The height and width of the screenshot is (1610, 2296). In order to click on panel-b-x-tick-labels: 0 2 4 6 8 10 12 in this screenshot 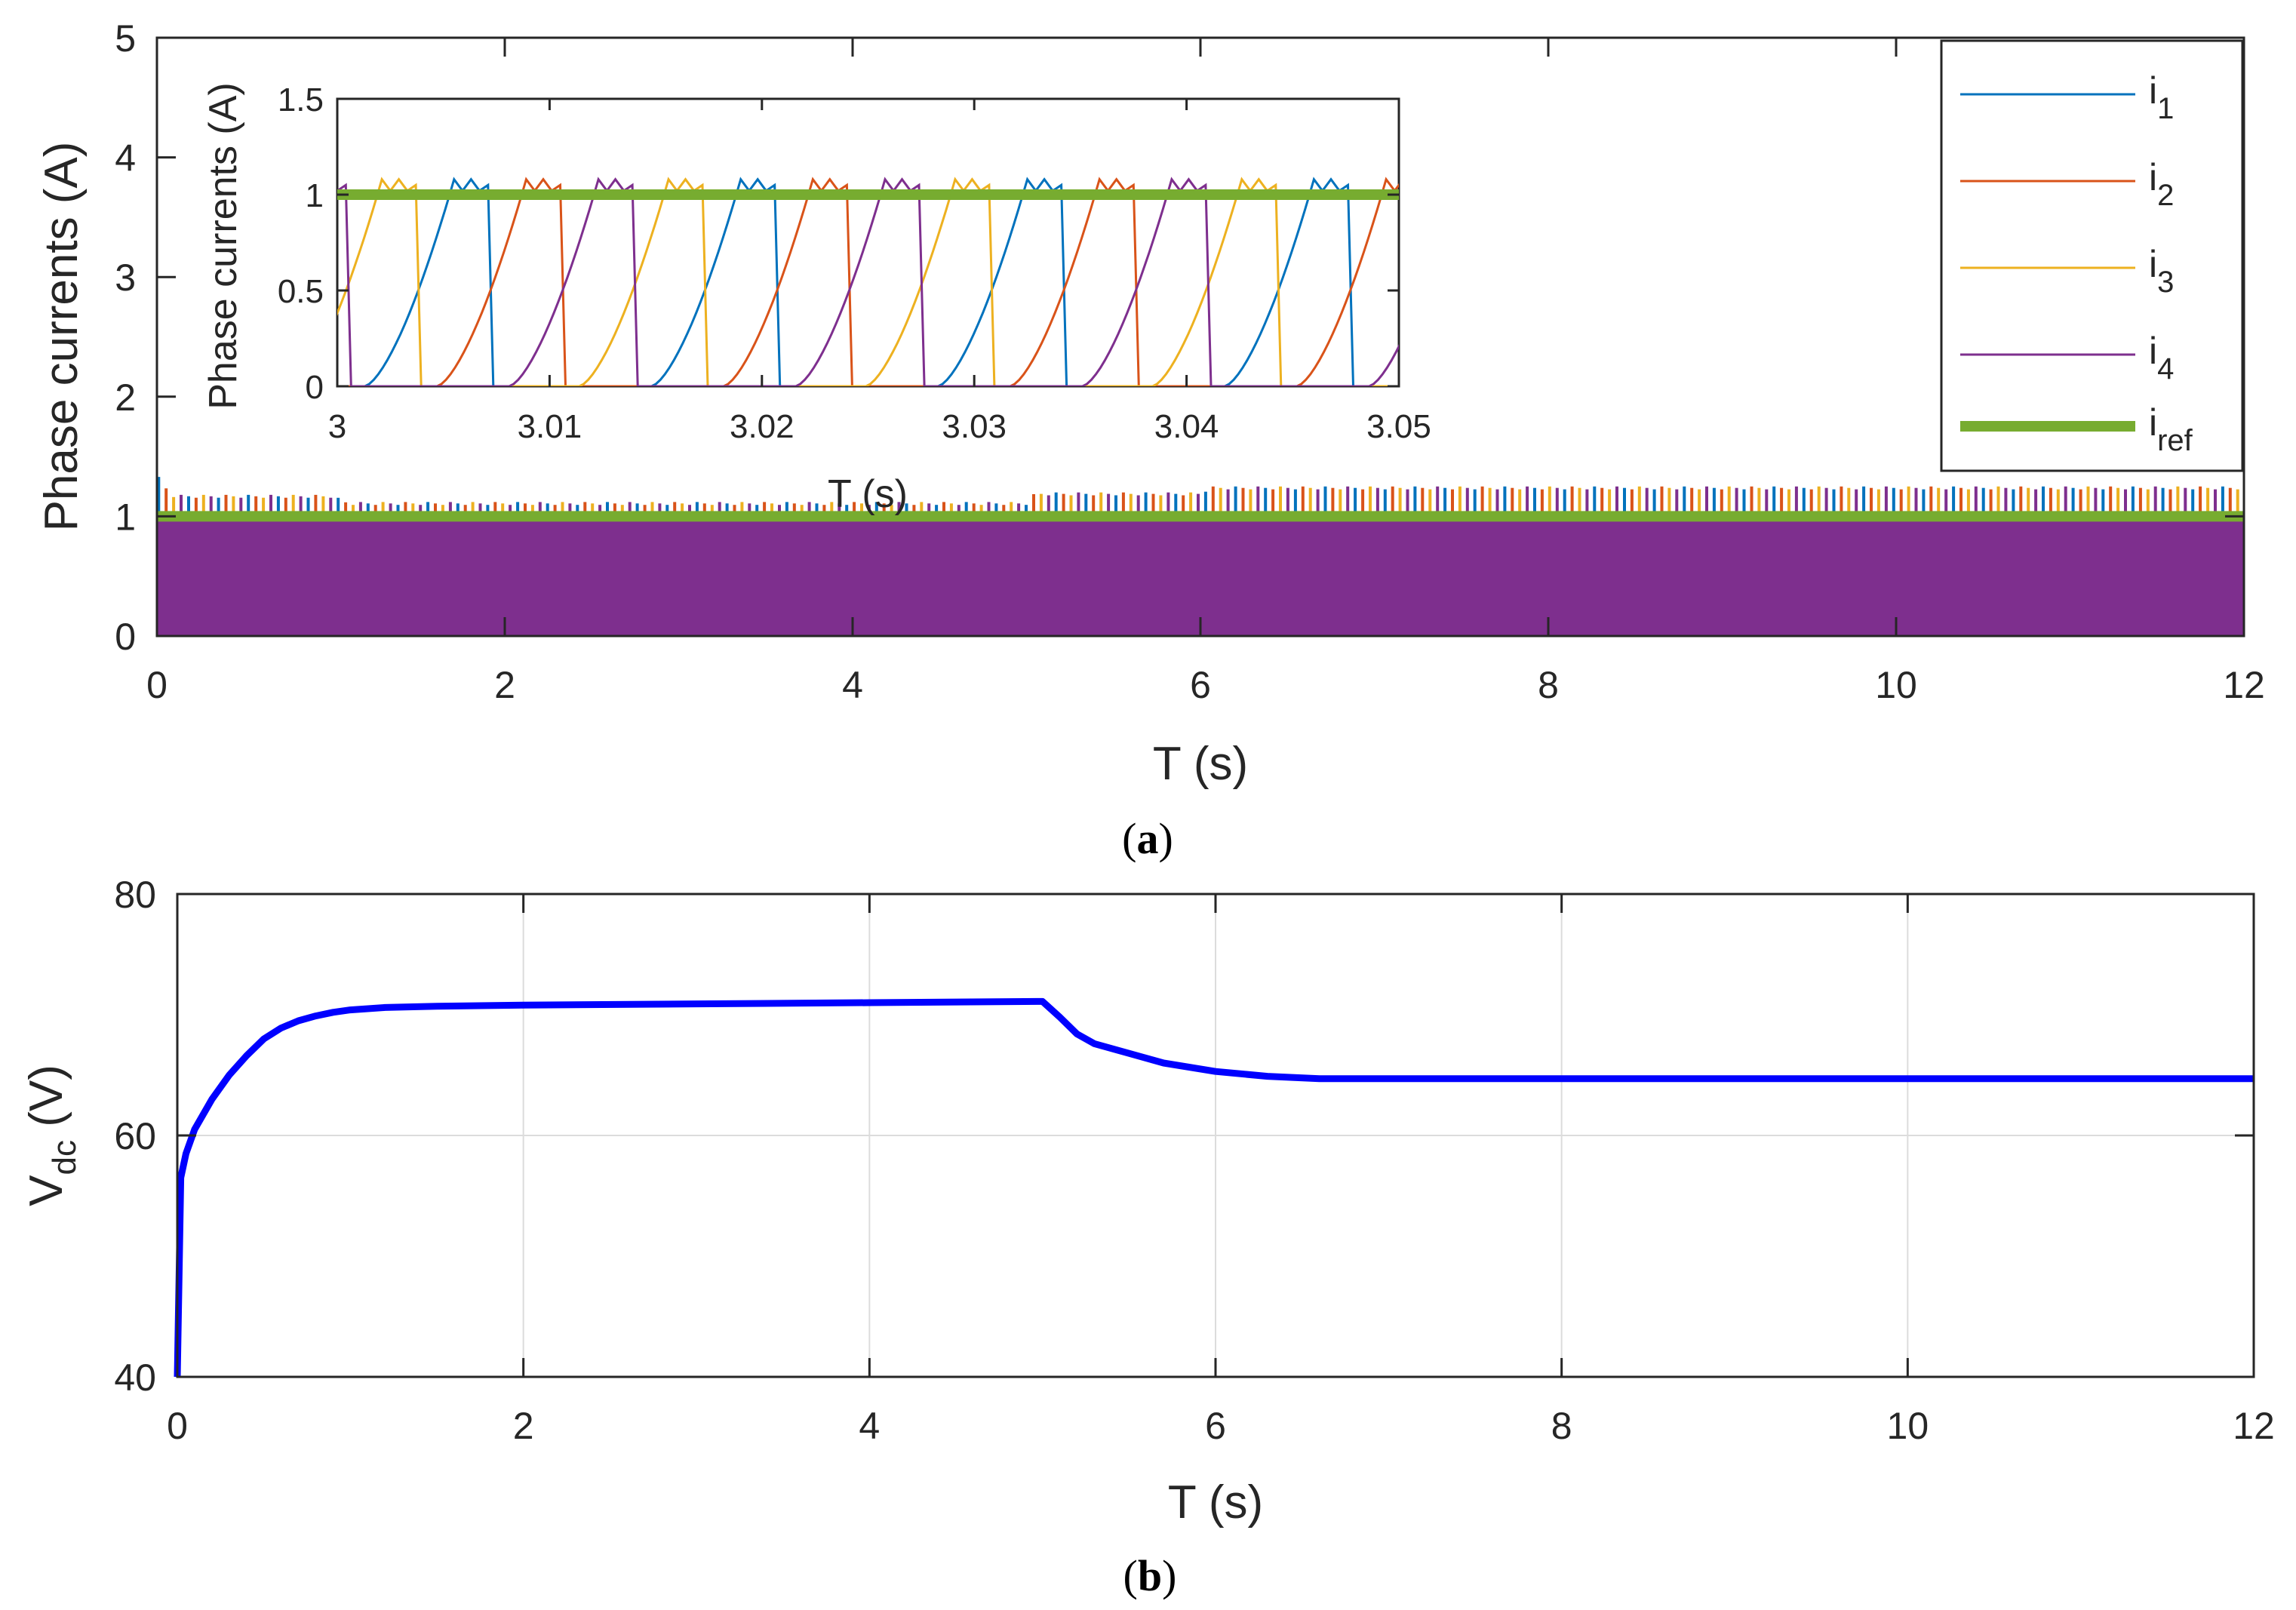, I will do `click(1221, 1426)`.